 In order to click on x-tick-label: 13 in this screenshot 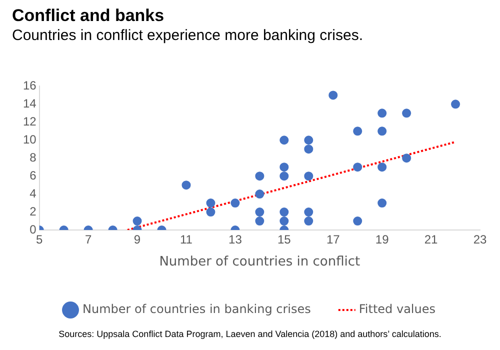, I will do `click(235, 239)`.